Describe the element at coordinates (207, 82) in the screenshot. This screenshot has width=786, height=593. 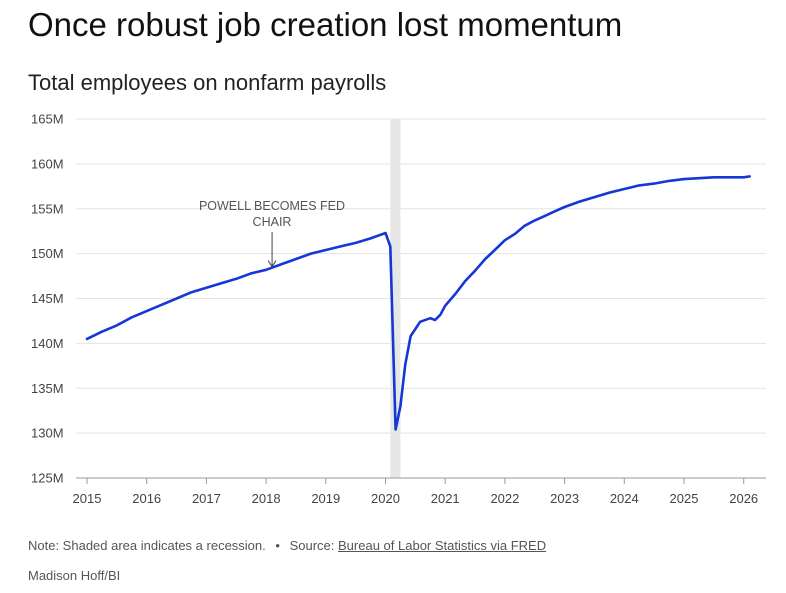
I see `chart-subtitle: Total employees on nonfarm payrolls` at that location.